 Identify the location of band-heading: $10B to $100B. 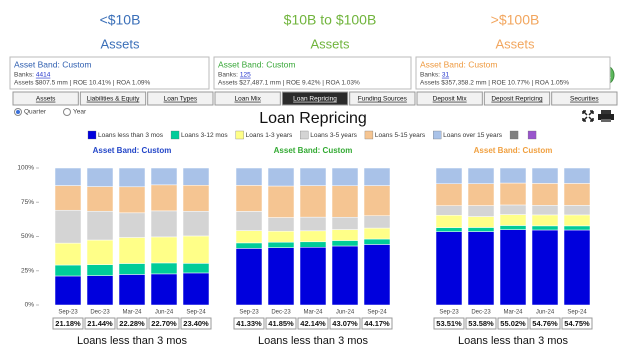
(330, 20).